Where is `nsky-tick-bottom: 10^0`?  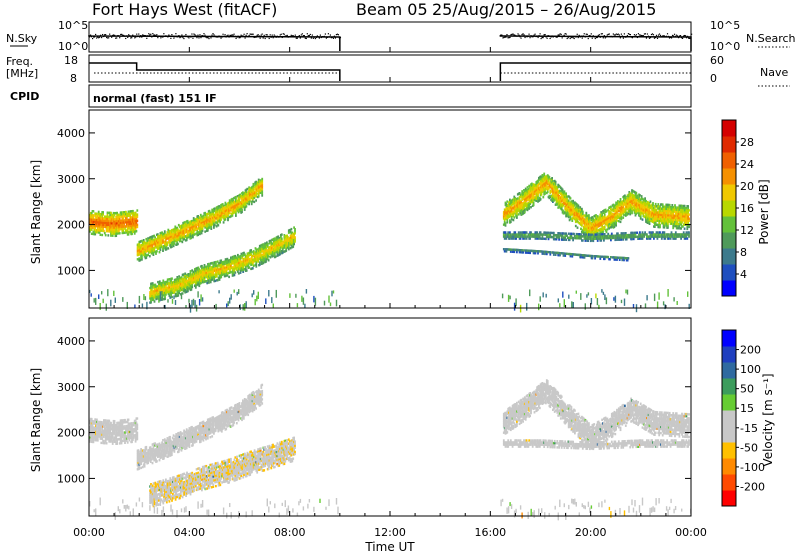
nsky-tick-bottom: 10^0 is located at coordinates (73, 46).